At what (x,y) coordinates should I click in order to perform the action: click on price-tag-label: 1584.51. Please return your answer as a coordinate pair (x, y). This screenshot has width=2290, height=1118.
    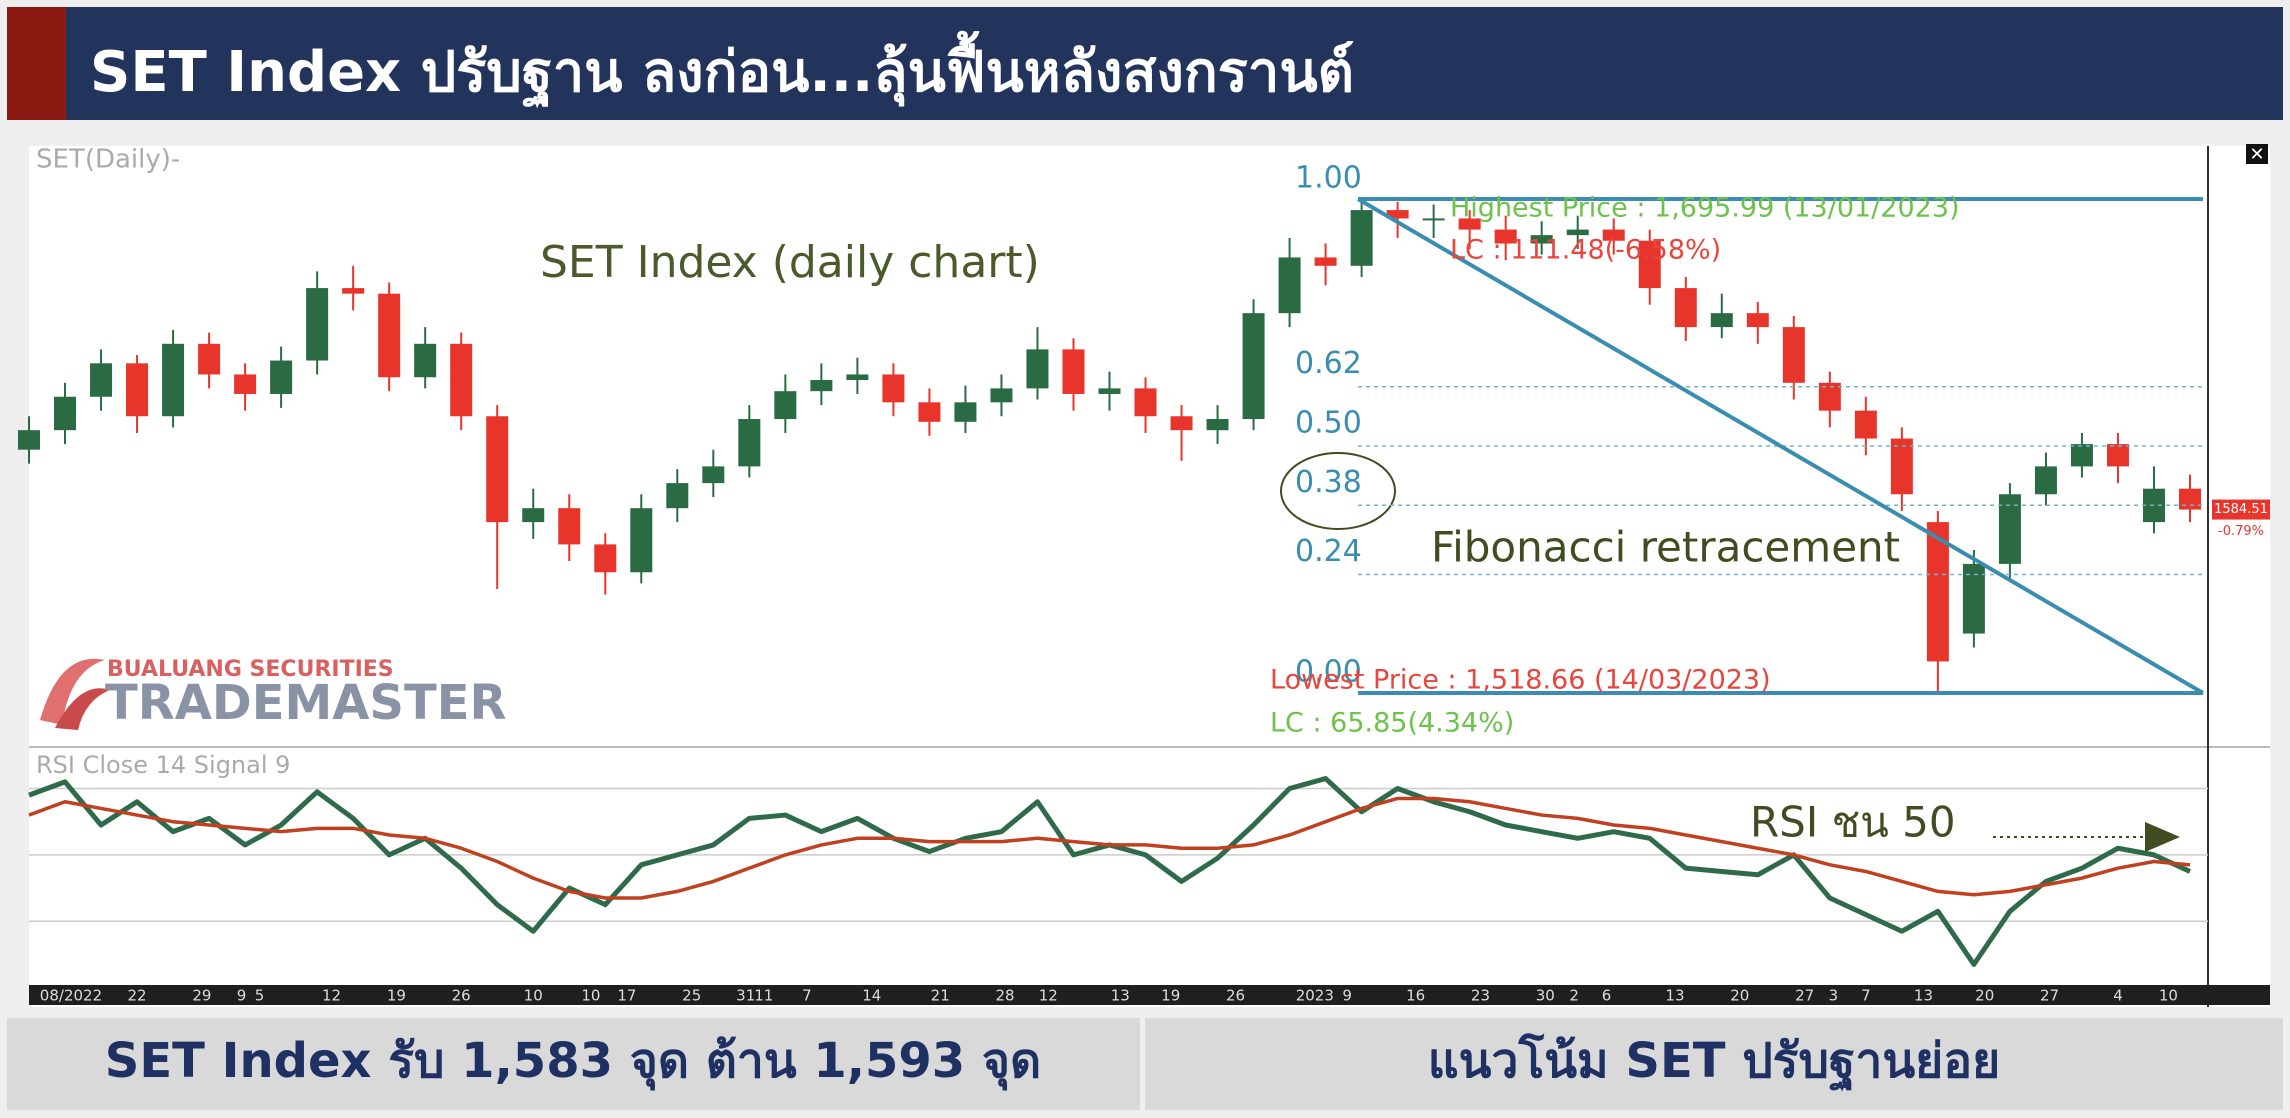
    Looking at the image, I should click on (2241, 509).